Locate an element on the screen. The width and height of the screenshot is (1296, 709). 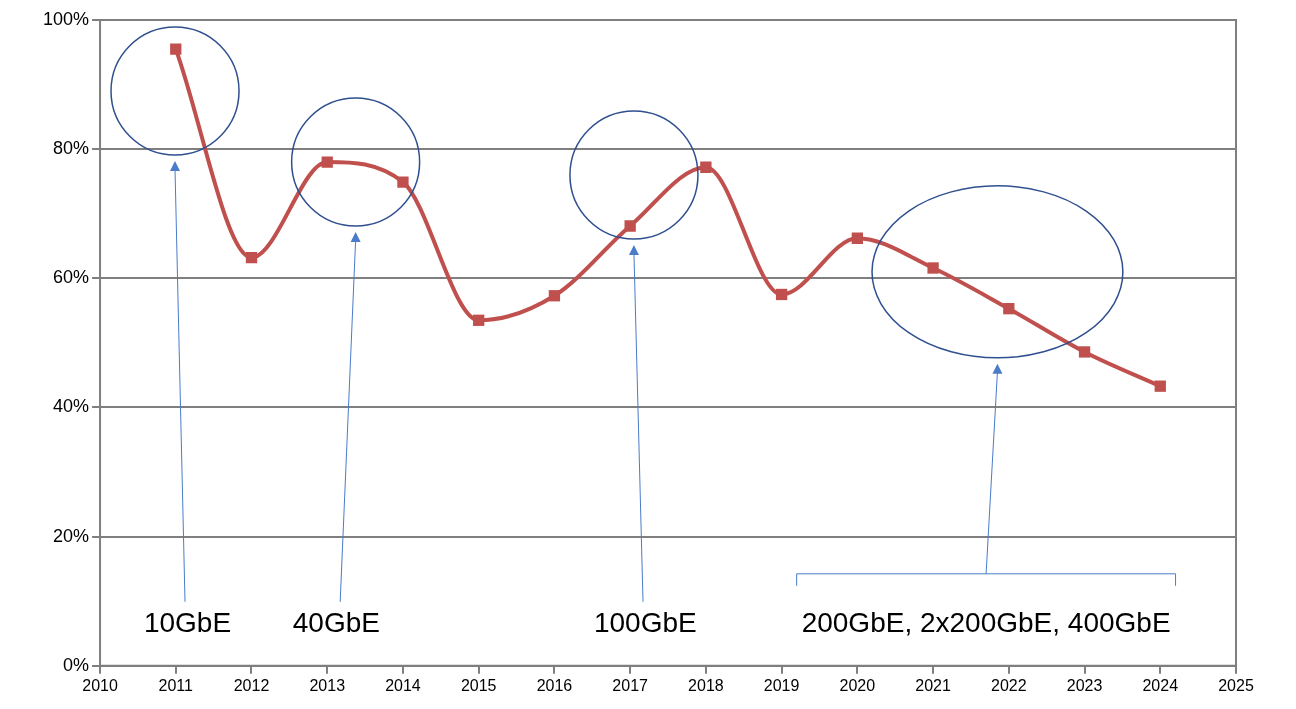
annotation: 200GbE, 2x200GbE, 400GbE is located at coordinates (986, 622).